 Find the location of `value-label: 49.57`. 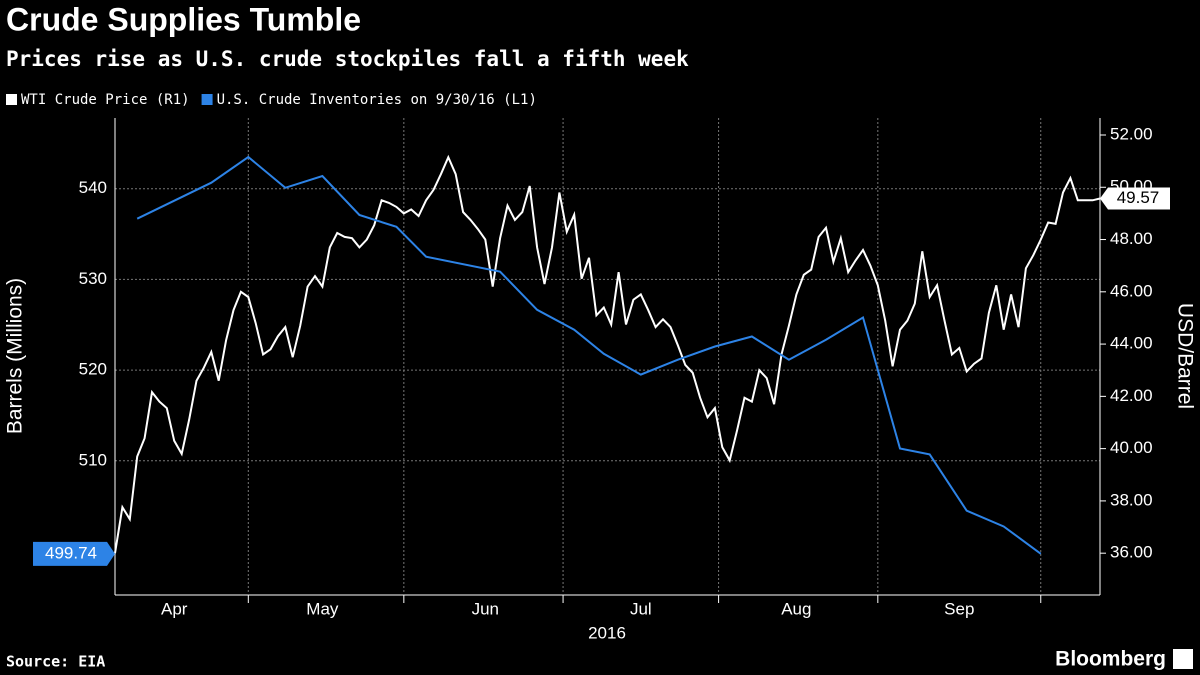

value-label: 49.57 is located at coordinates (1138, 197).